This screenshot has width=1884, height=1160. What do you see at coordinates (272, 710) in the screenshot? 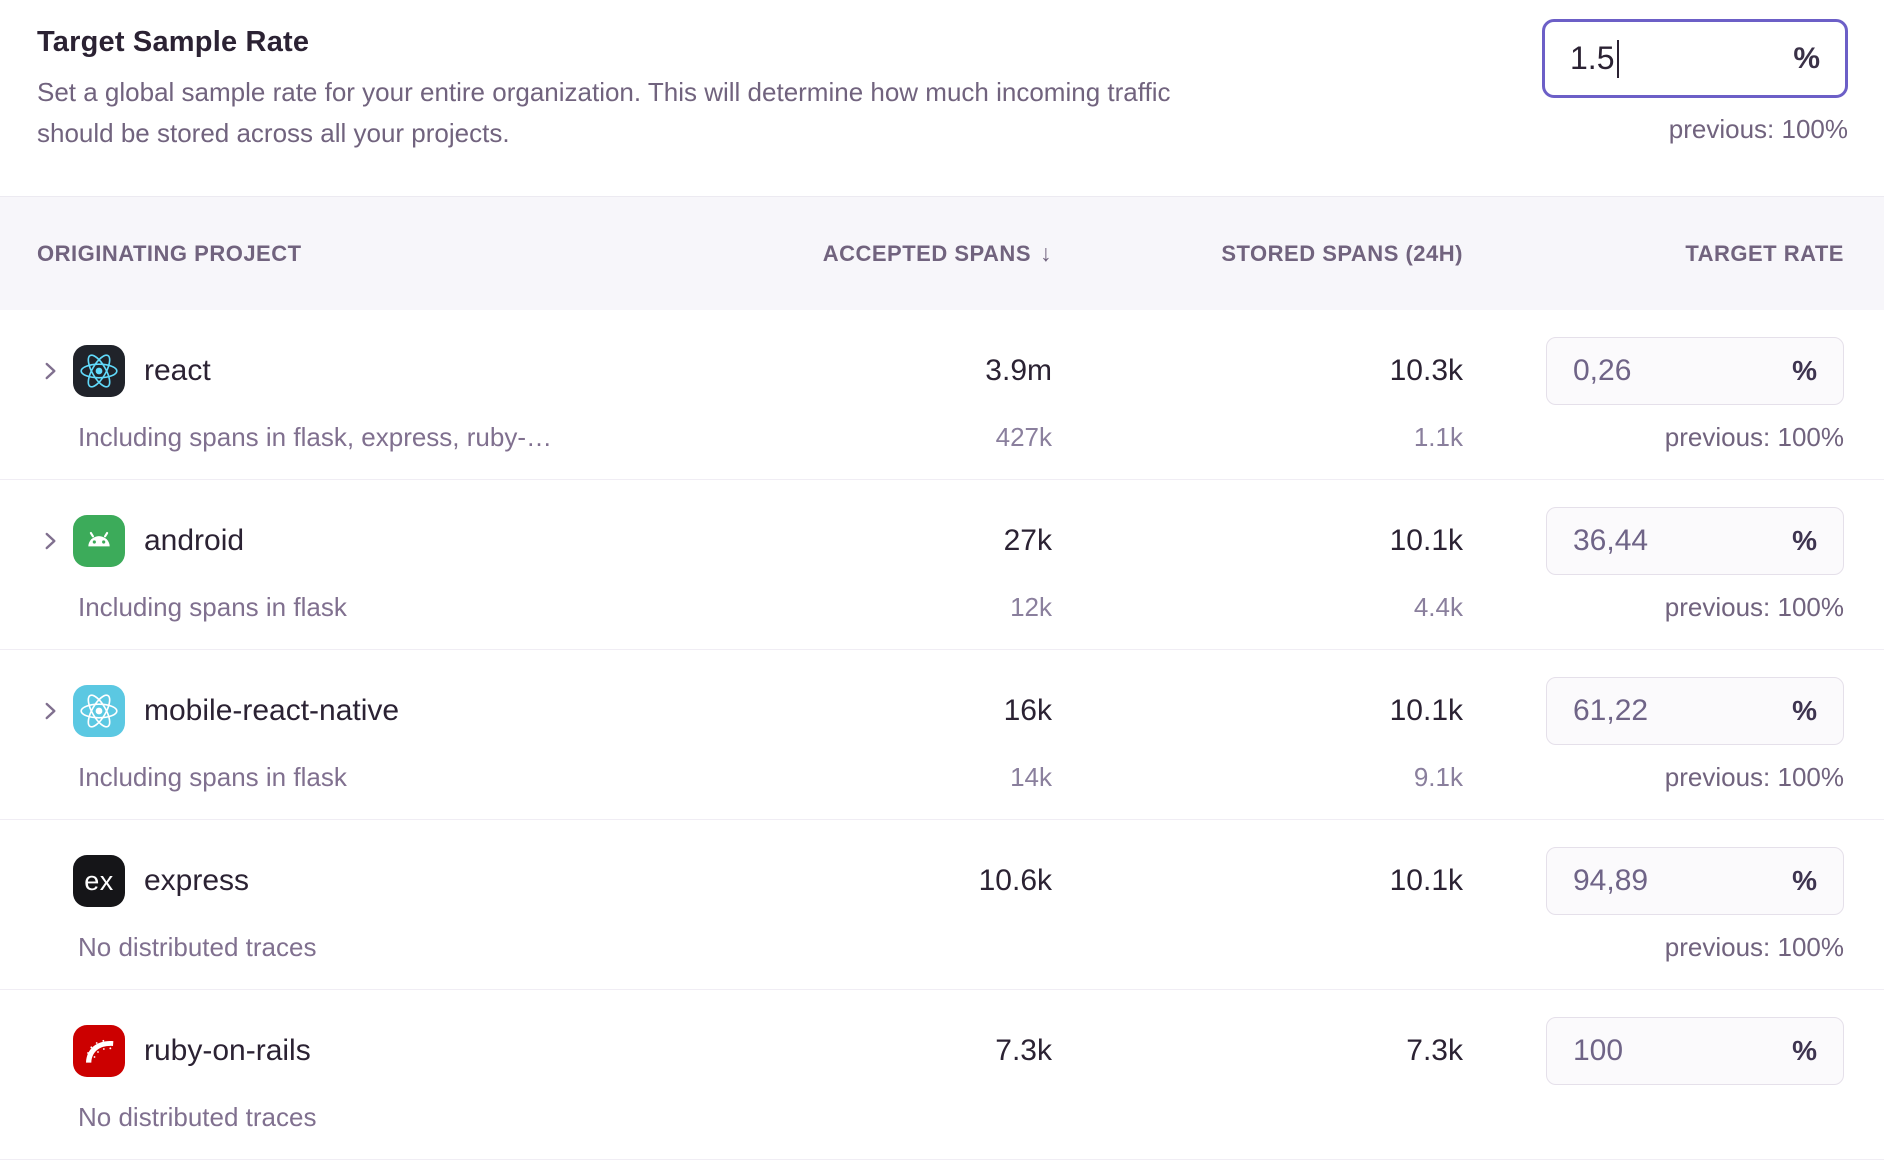
I see `project-name: mobile-react-native` at bounding box center [272, 710].